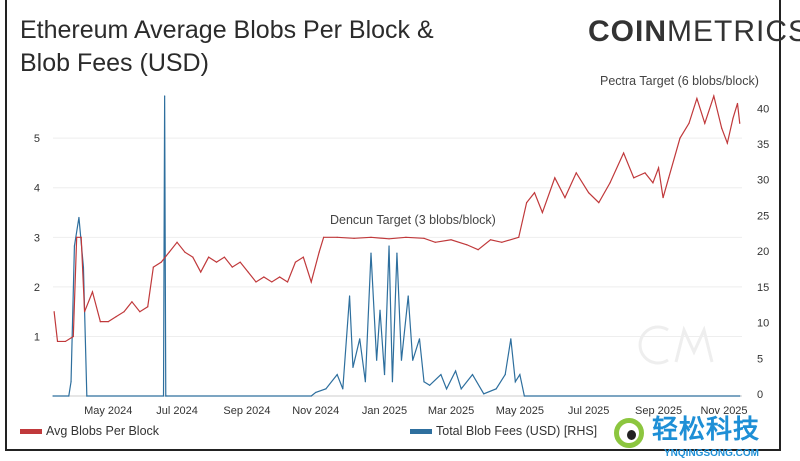 The height and width of the screenshot is (461, 800). Describe the element at coordinates (108, 411) in the screenshot. I see `x-tick-label: May 2024` at that location.